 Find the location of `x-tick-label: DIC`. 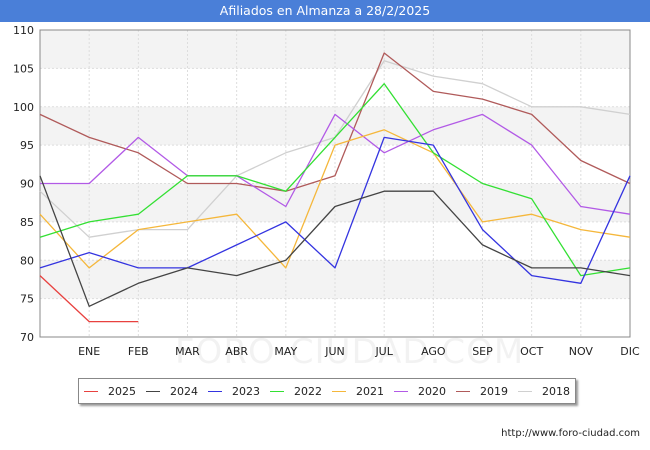

x-tick-label: DIC is located at coordinates (630, 351).